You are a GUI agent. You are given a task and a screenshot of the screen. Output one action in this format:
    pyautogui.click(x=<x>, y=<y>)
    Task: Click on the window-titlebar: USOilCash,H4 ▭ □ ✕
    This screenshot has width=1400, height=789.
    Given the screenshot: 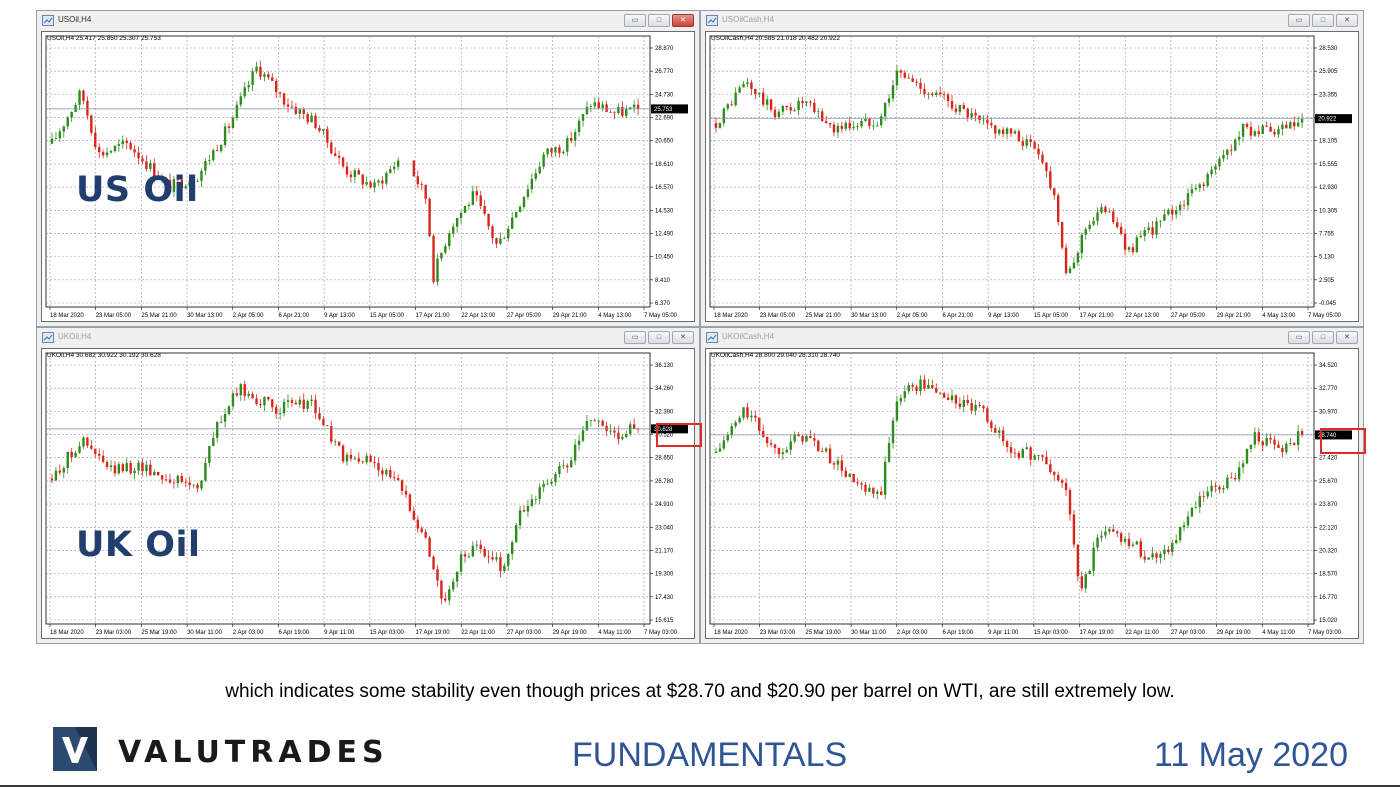 What is the action you would take?
    pyautogui.click(x=1032, y=21)
    